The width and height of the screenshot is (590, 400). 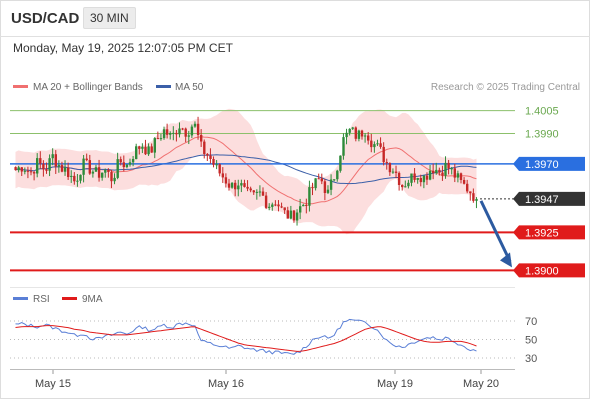 I want to click on ma50-legend-label: MA 50, so click(x=189, y=87).